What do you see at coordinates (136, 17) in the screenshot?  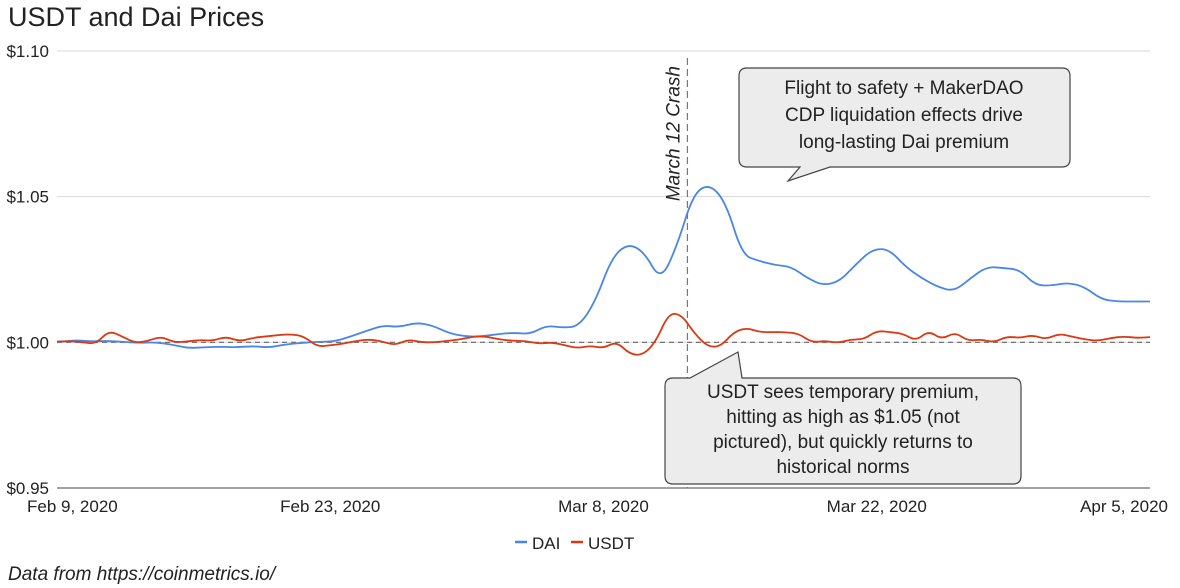 I see `chart-title: USDT and Dai Prices` at bounding box center [136, 17].